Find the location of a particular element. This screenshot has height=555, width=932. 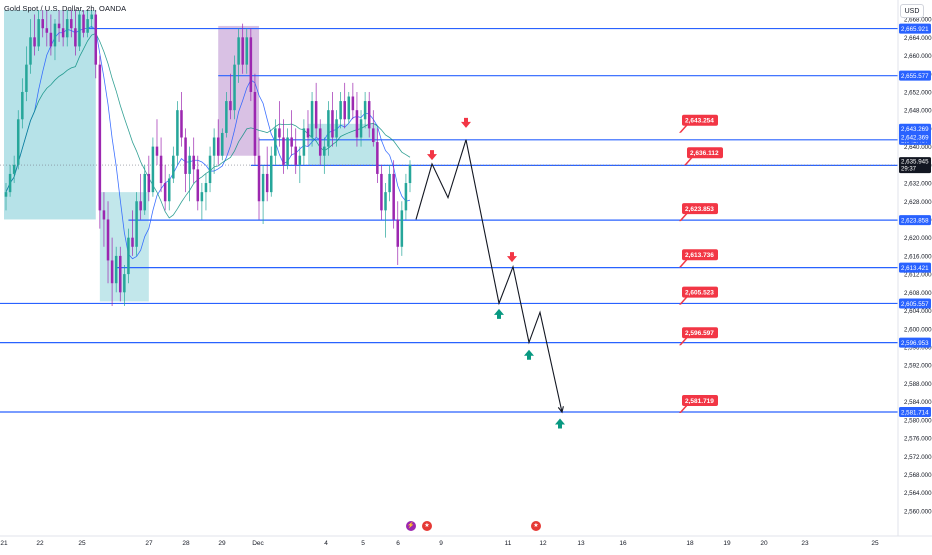

y-tick-label: 2,648.000 is located at coordinates (918, 111).